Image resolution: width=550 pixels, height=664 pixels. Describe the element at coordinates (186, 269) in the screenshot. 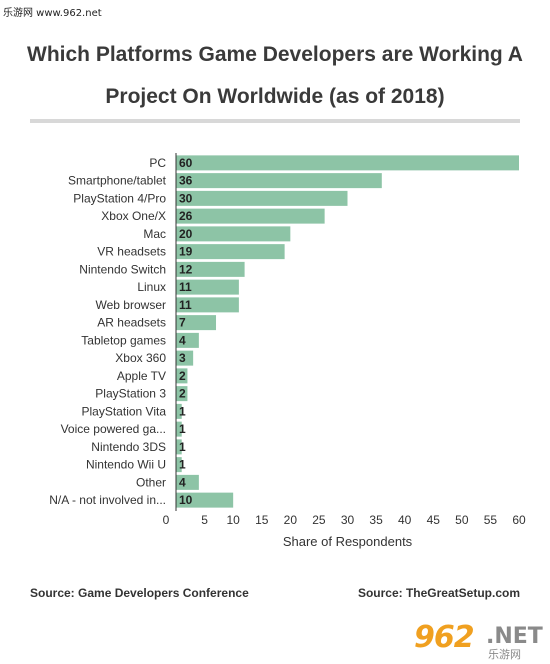

I see `data-label: 12` at that location.